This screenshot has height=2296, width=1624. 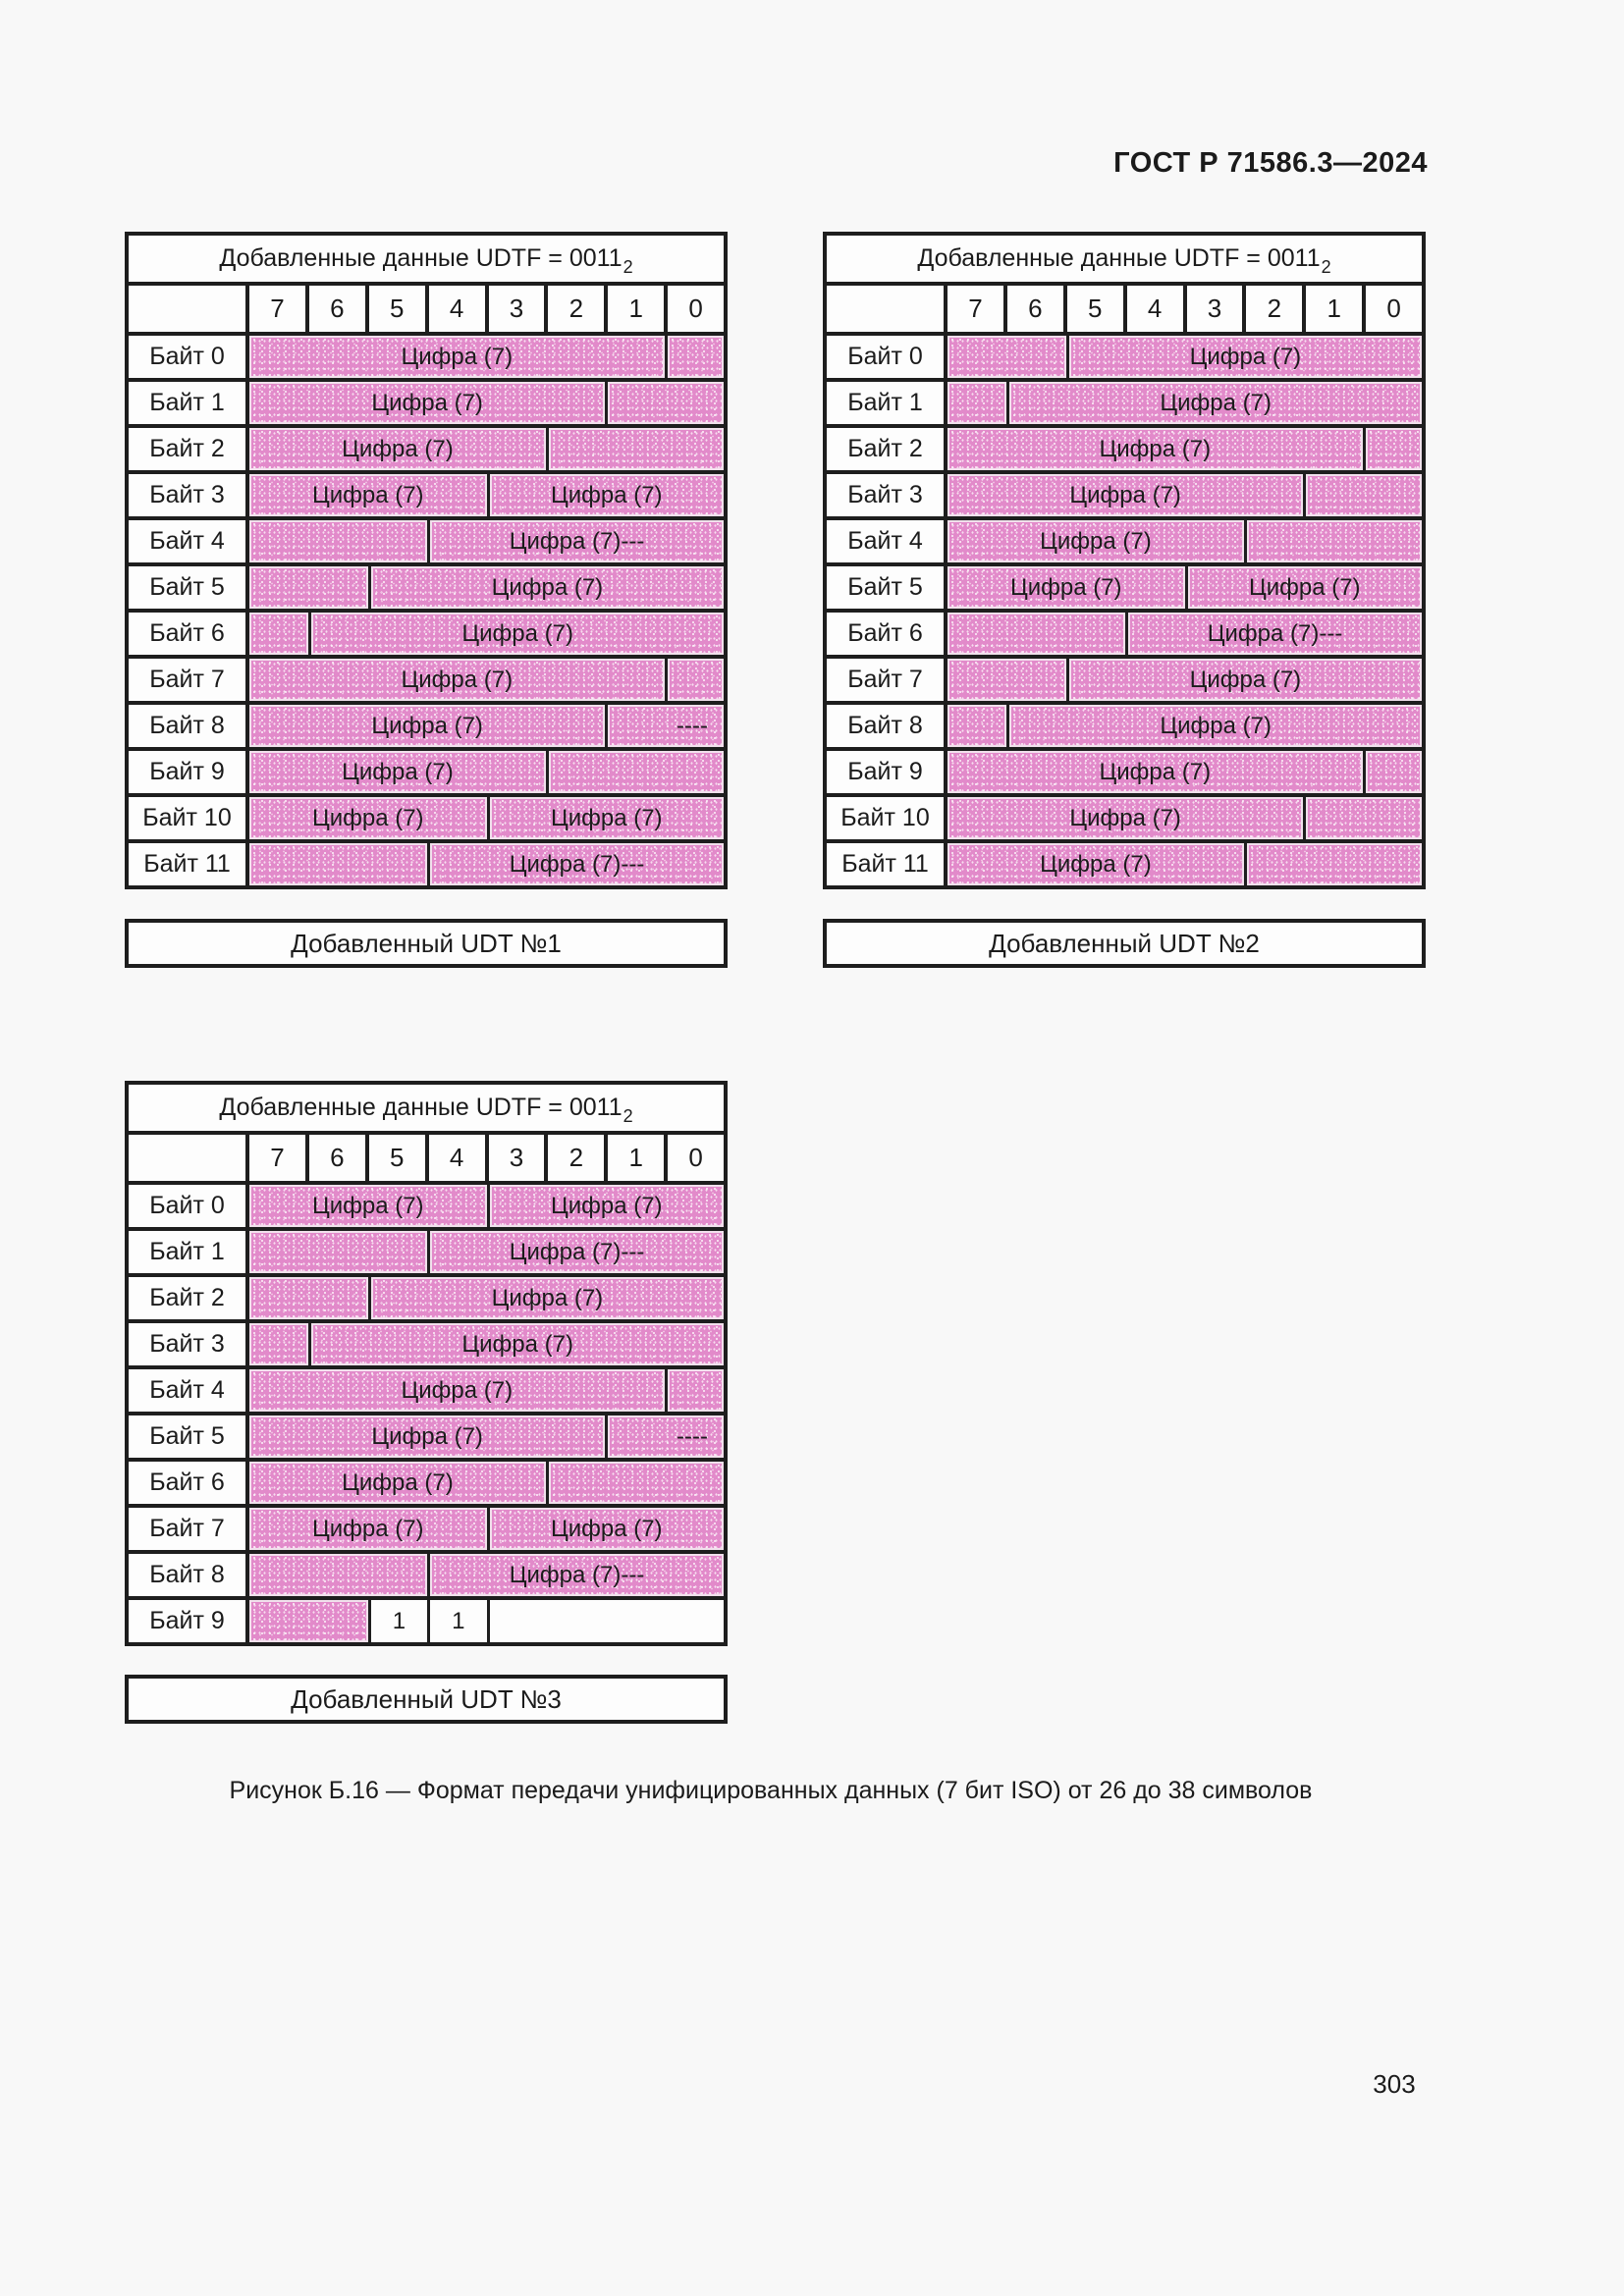 What do you see at coordinates (421, 1107) in the screenshot?
I see `title-text: Добавленные данные UDTF = 0011` at bounding box center [421, 1107].